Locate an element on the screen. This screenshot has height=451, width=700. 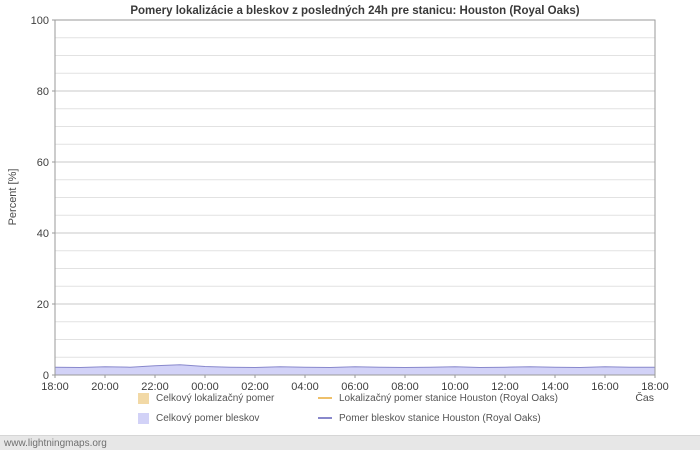
legend-item-total-locating-ratio: Celkový lokalizačný pomer is located at coordinates (206, 398).